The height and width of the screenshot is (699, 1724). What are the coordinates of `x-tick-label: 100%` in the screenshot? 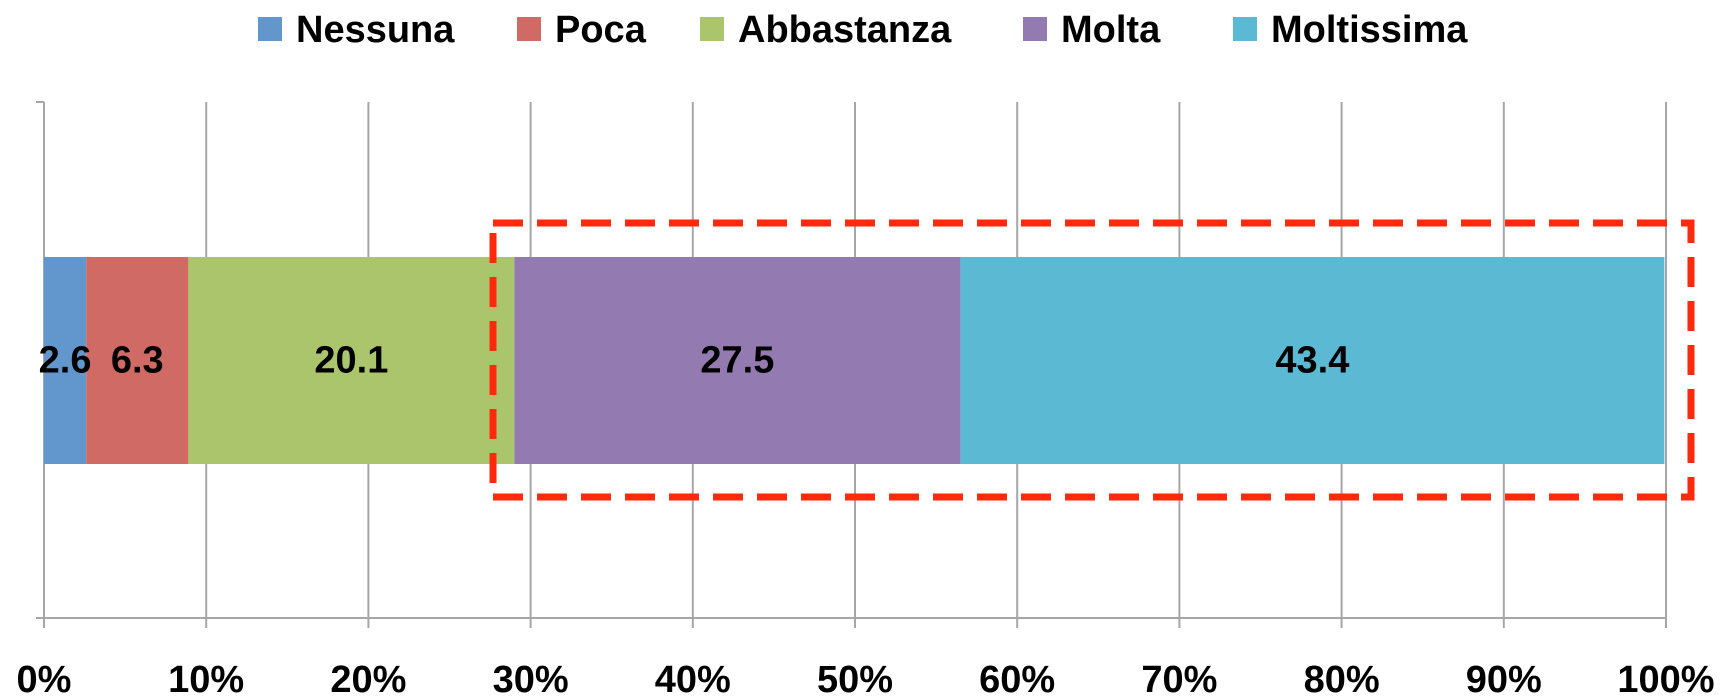 It's located at (1665, 679).